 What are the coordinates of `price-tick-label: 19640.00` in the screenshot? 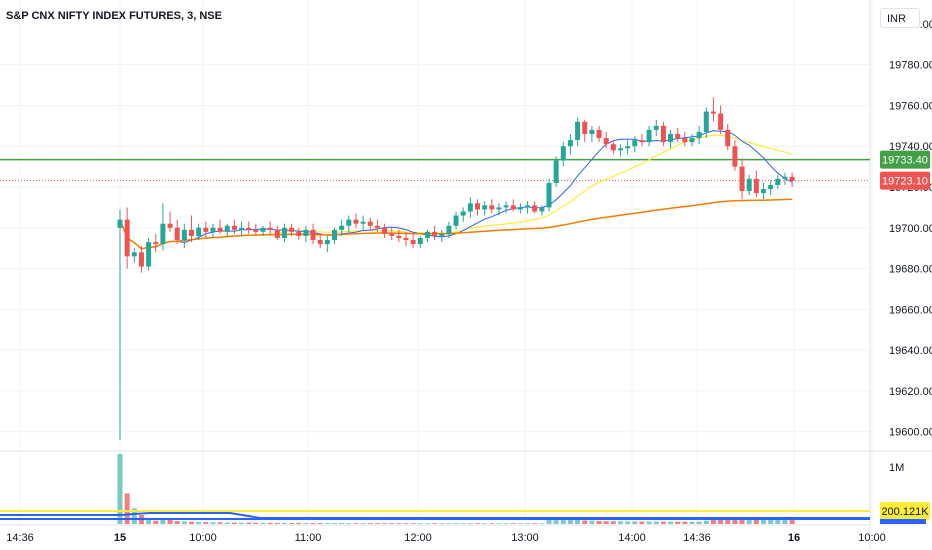 It's located at (910, 351).